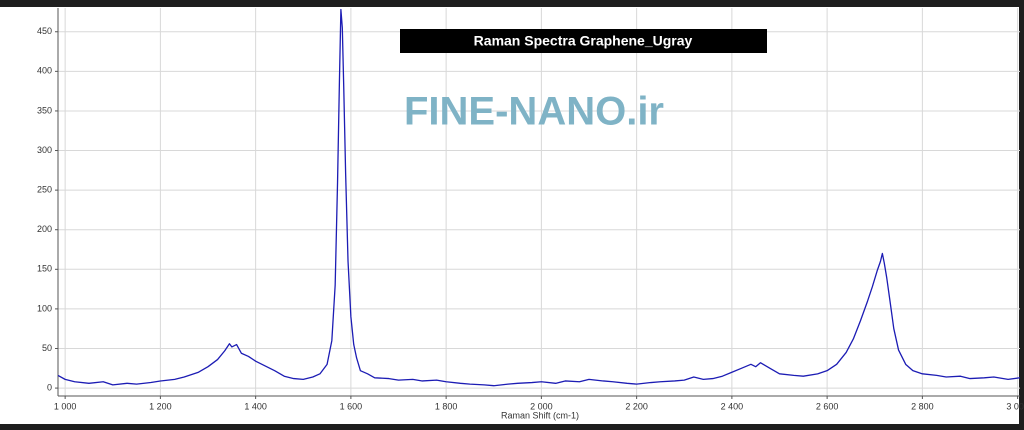  What do you see at coordinates (49, 387) in the screenshot?
I see `y-tick-label: 0` at bounding box center [49, 387].